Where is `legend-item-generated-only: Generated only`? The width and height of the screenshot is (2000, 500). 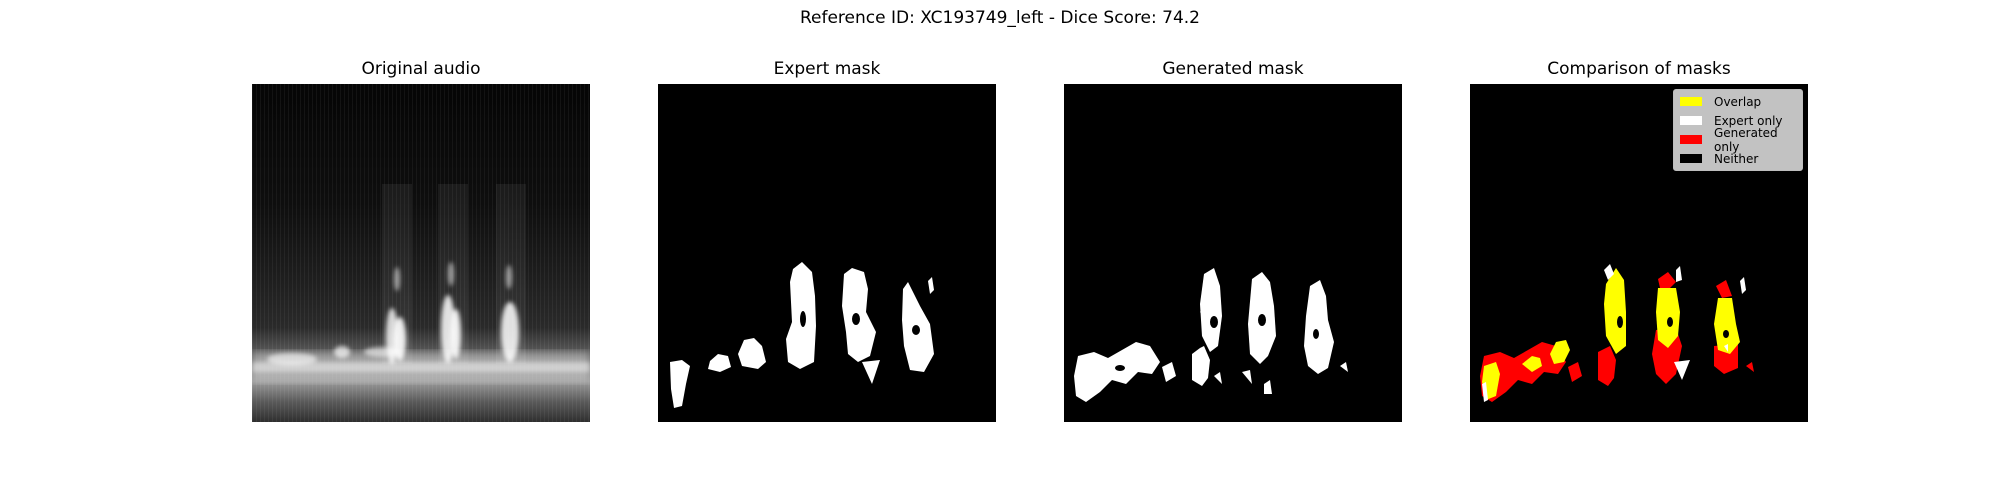 legend-item-generated-only: Generated only is located at coordinates (1738, 140).